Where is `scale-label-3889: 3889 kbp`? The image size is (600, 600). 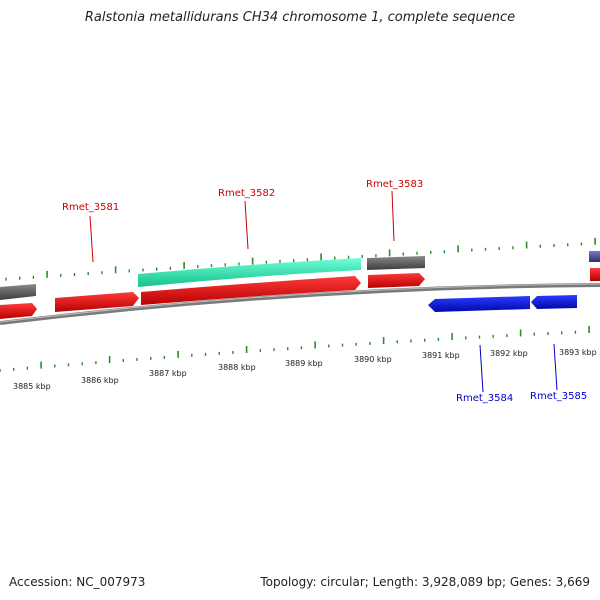 scale-label-3889: 3889 kbp is located at coordinates (304, 363).